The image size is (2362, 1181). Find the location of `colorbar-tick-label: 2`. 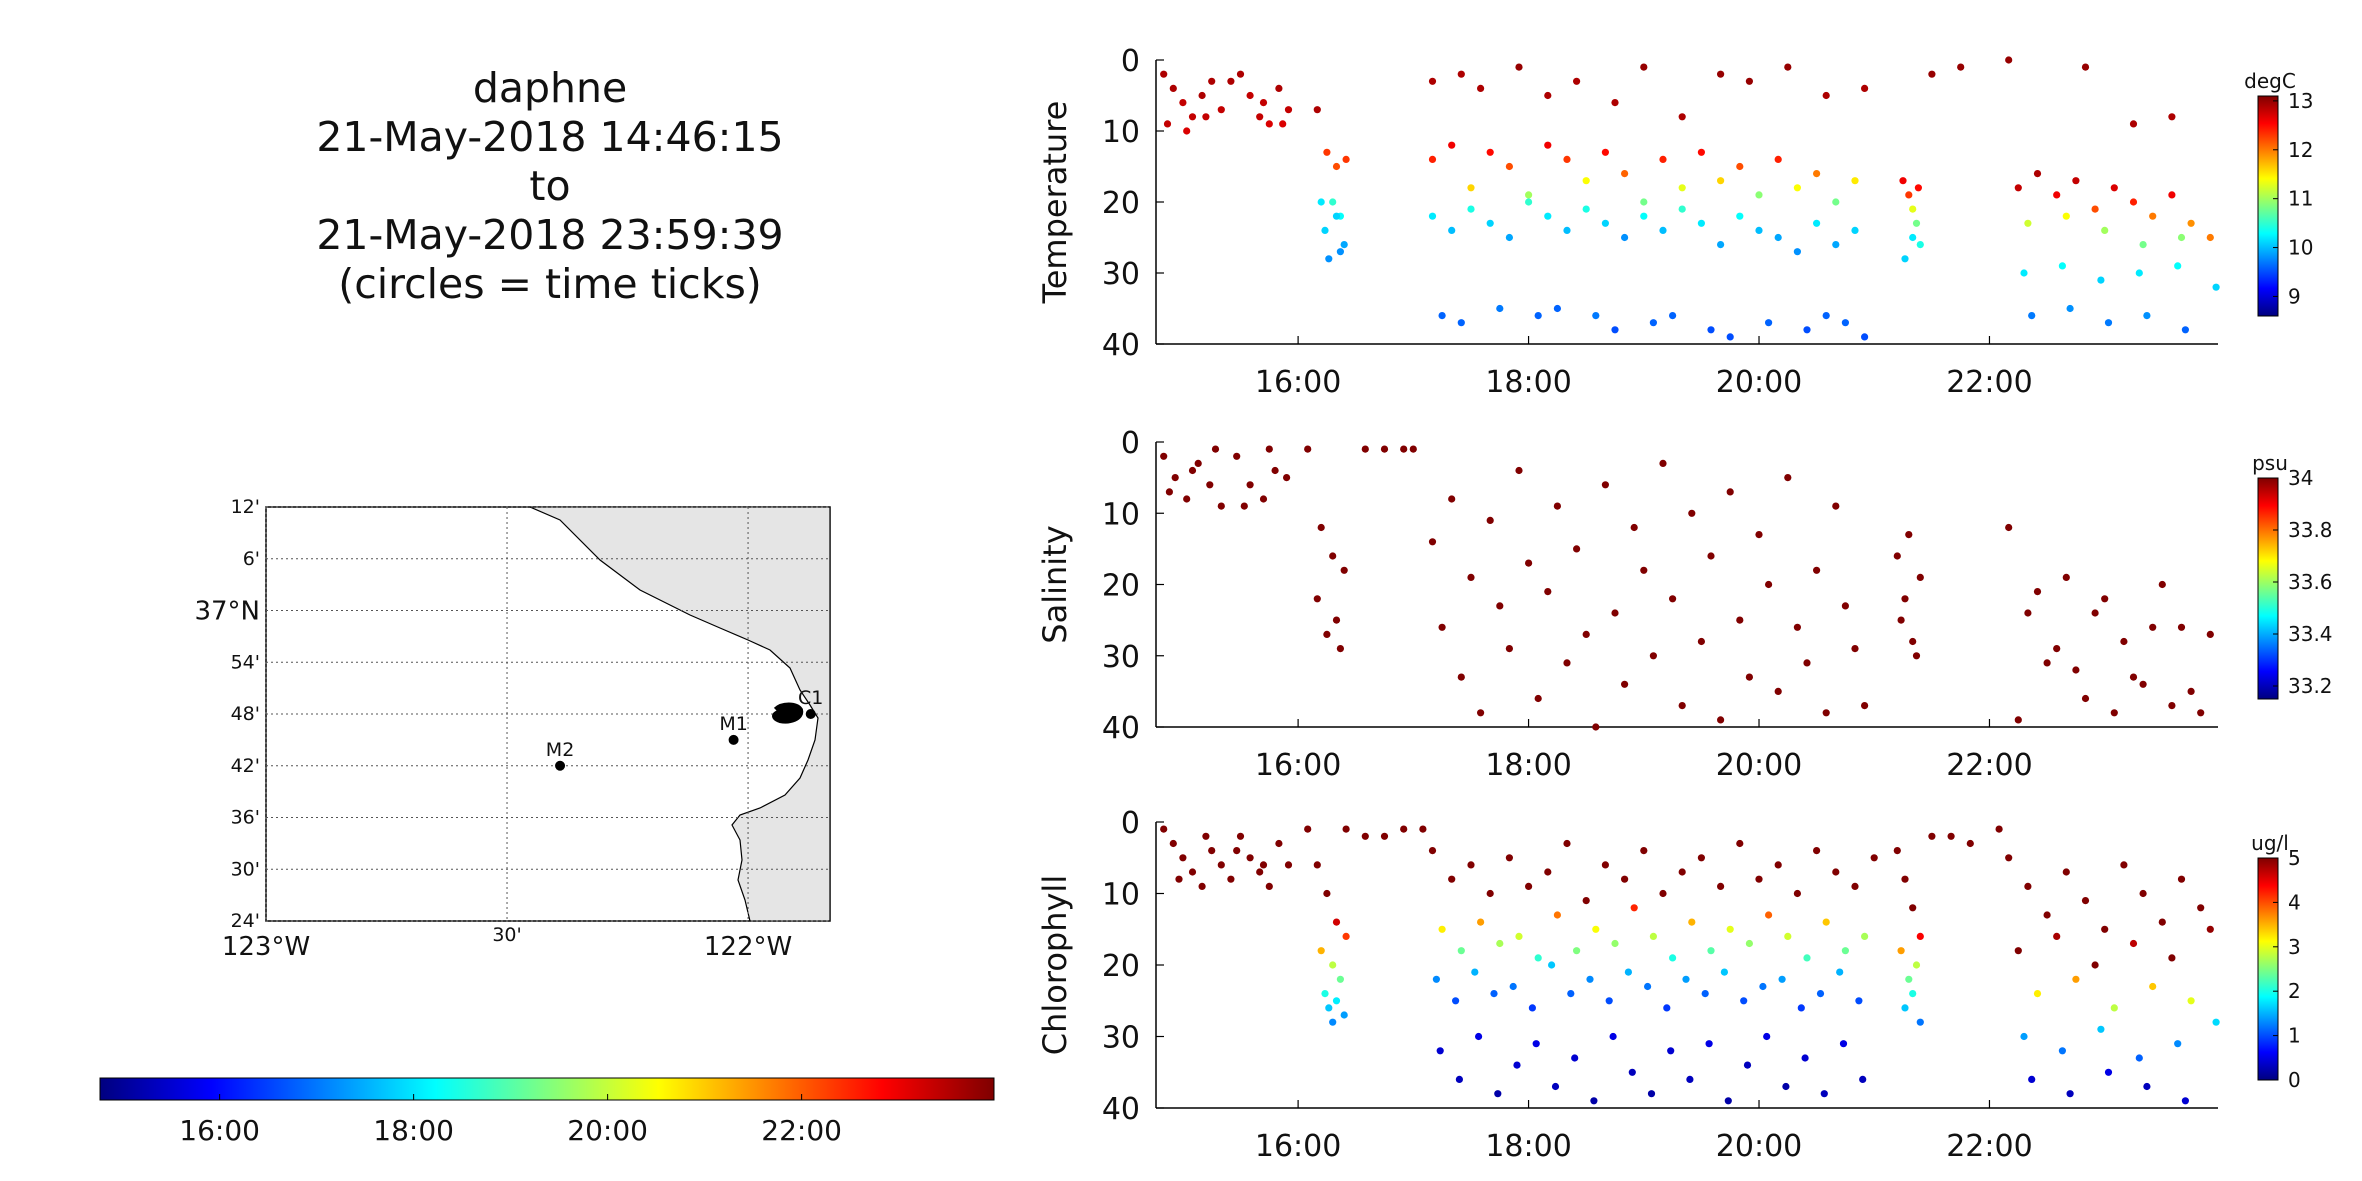

colorbar-tick-label: 2 is located at coordinates (2294, 991).